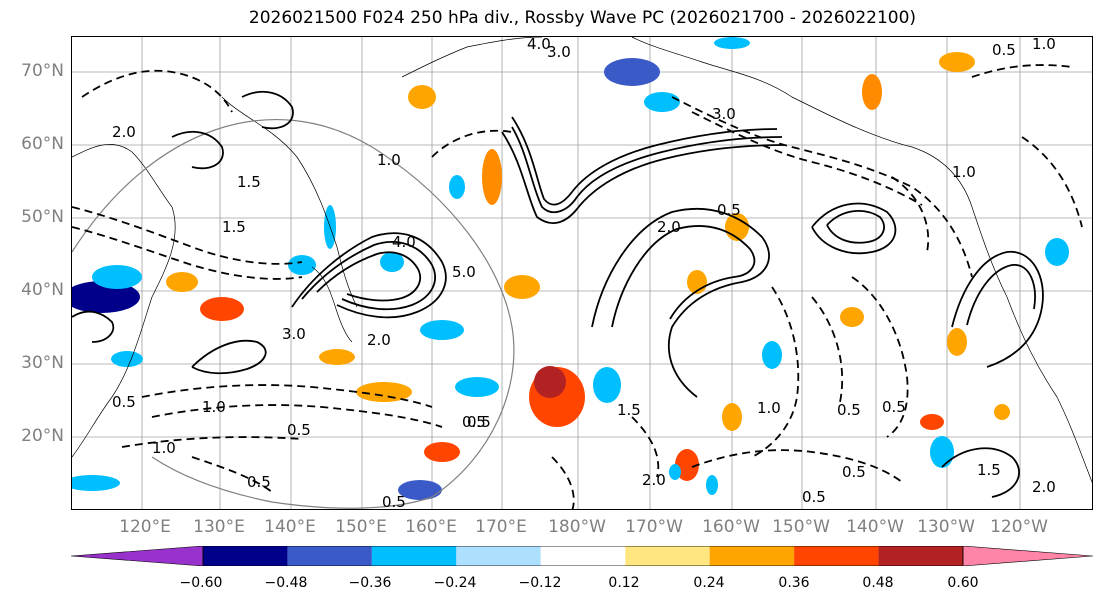 The image size is (1105, 604). I want to click on colorbar-tick-label: −0.36, so click(370, 583).